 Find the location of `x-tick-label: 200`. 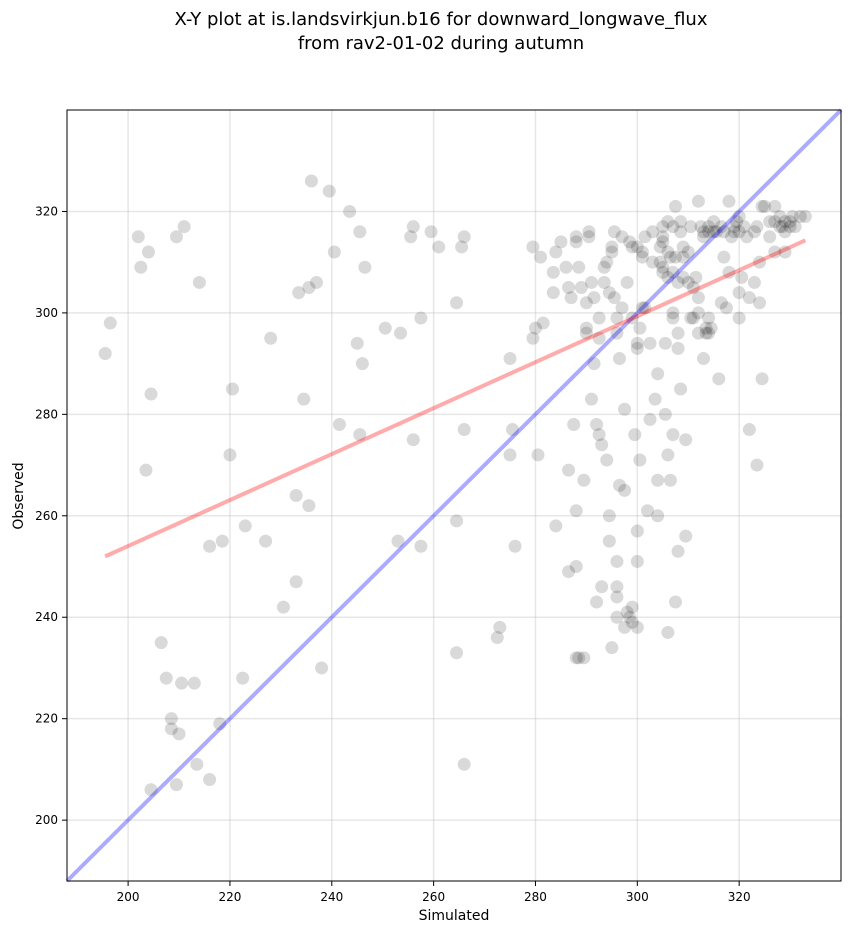

x-tick-label: 200 is located at coordinates (128, 897).